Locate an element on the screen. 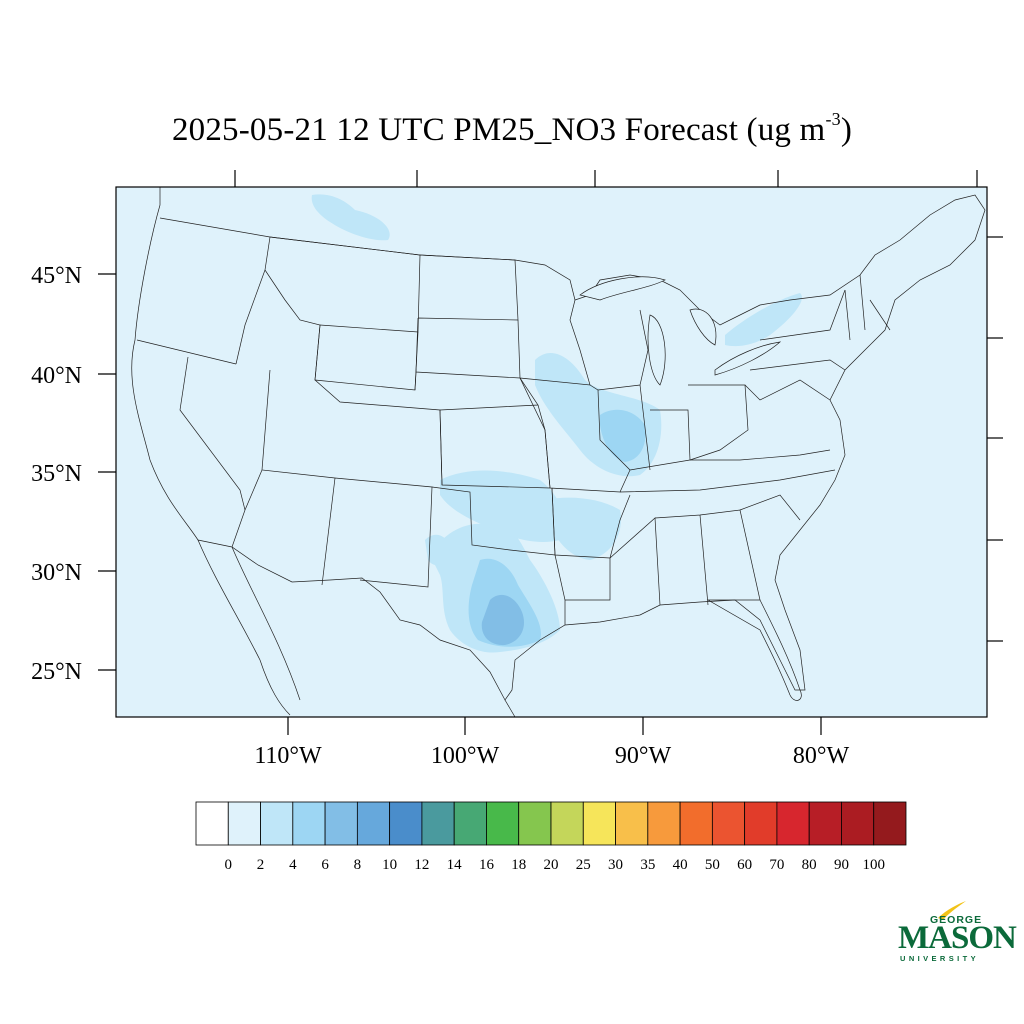 This screenshot has width=1024, height=1024. state-line-il-in is located at coordinates (665, 427).